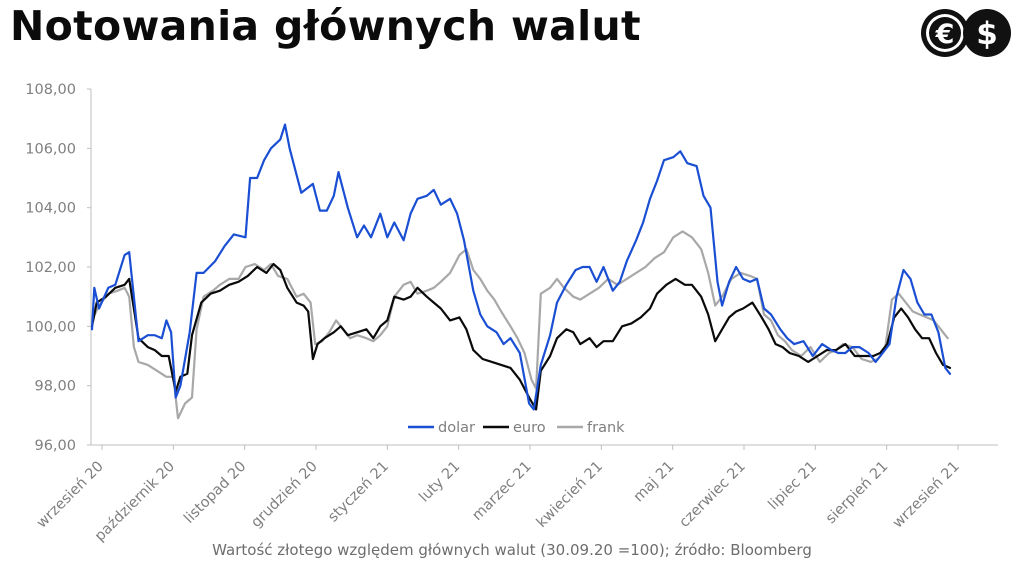 This screenshot has width=1024, height=576. I want to click on legend-label-euro: euro, so click(529, 428).